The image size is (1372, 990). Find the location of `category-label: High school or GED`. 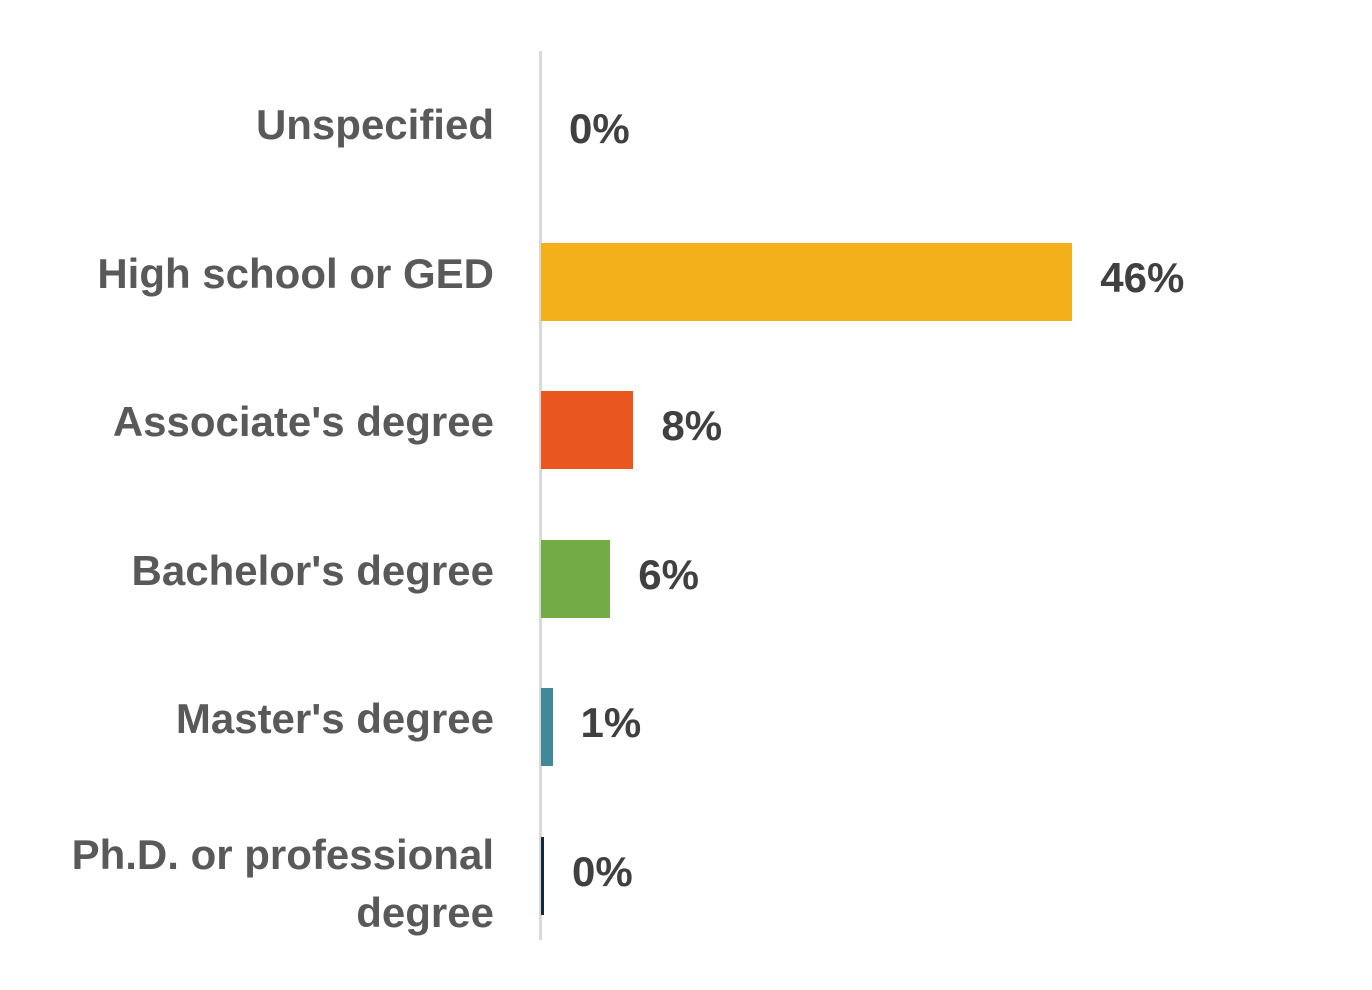

category-label: High school or GED is located at coordinates (295, 273).